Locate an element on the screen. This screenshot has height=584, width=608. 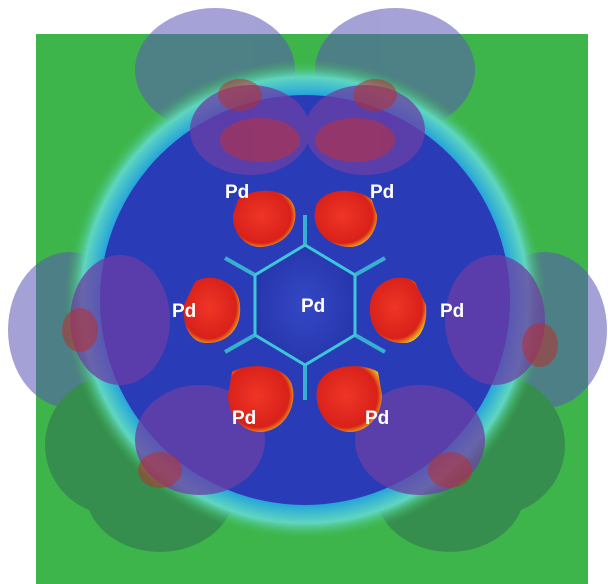
cyan-spokes is located at coordinates (305, 307).